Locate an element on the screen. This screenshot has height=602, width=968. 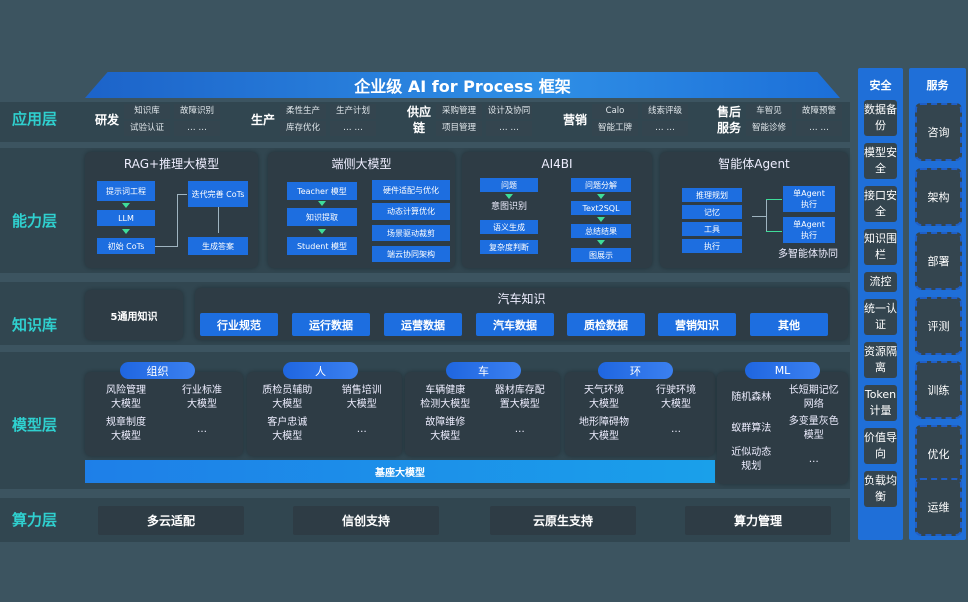
model-item: 多变量灰色 模型 is located at coordinates (813, 428).